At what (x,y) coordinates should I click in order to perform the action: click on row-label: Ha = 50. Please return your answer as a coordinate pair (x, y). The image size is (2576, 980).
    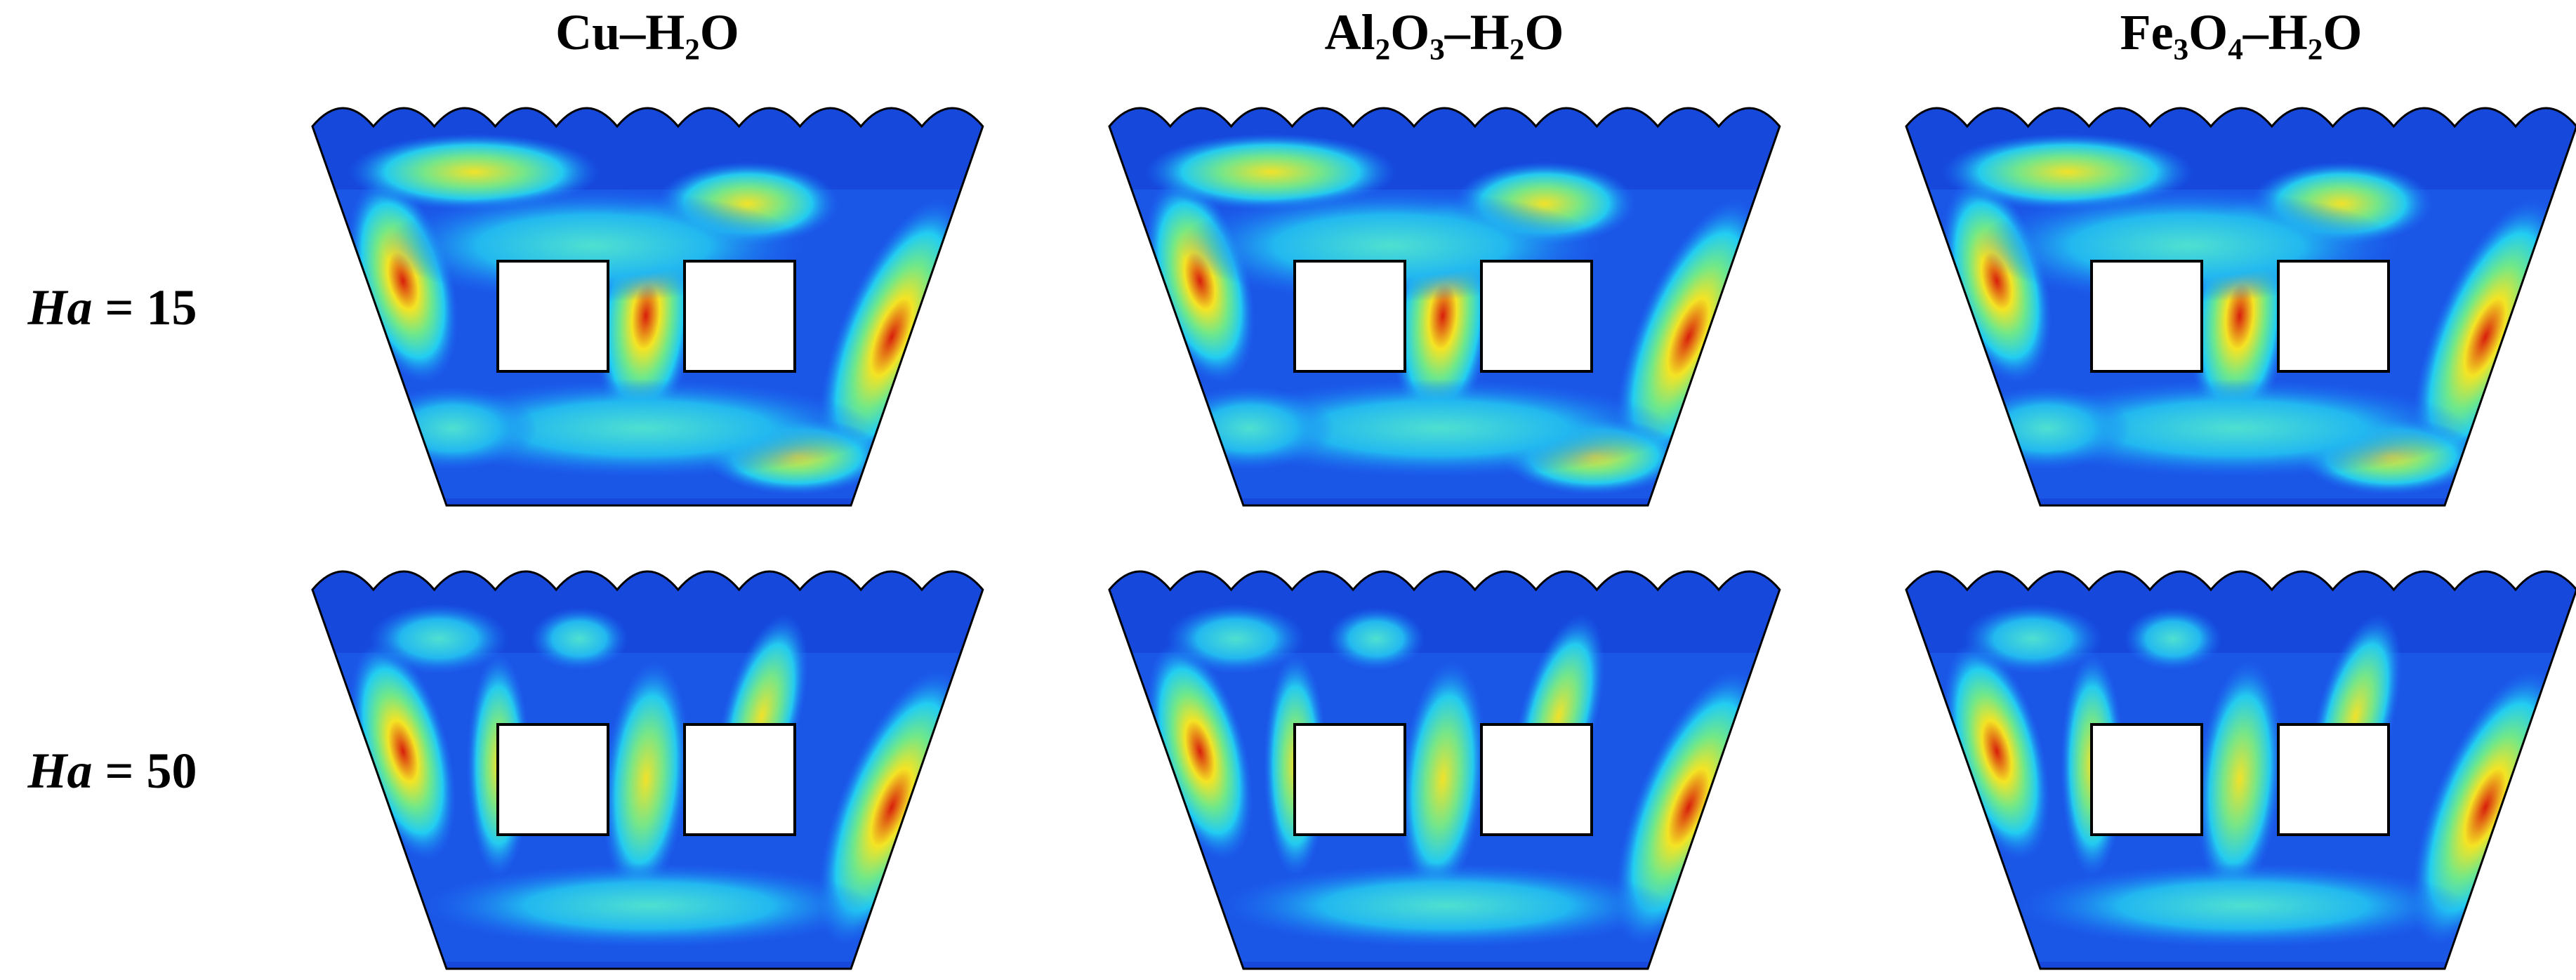
    Looking at the image, I should click on (112, 771).